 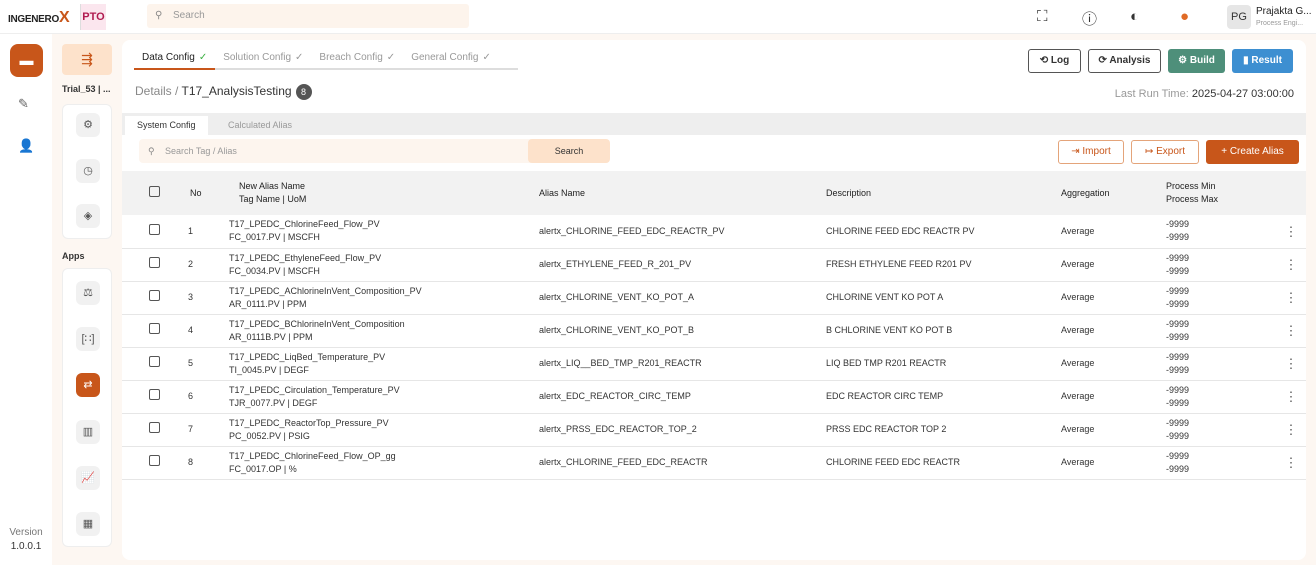 What do you see at coordinates (943, 463) in the screenshot?
I see `description: CHLORINE FEED EDC REACTR` at bounding box center [943, 463].